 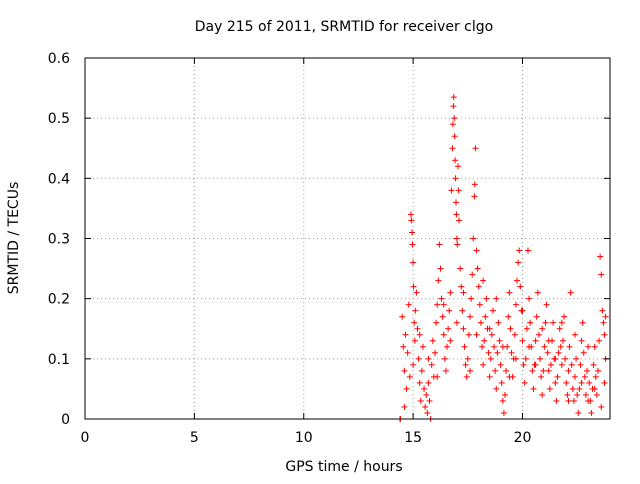 What do you see at coordinates (14, 238) in the screenshot?
I see `y-axis-label: SRMTID / TECUs` at bounding box center [14, 238].